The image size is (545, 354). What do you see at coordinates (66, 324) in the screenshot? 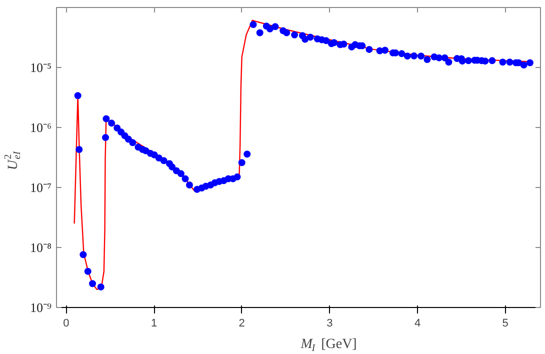
I see `x-tick-label: 0` at bounding box center [66, 324].